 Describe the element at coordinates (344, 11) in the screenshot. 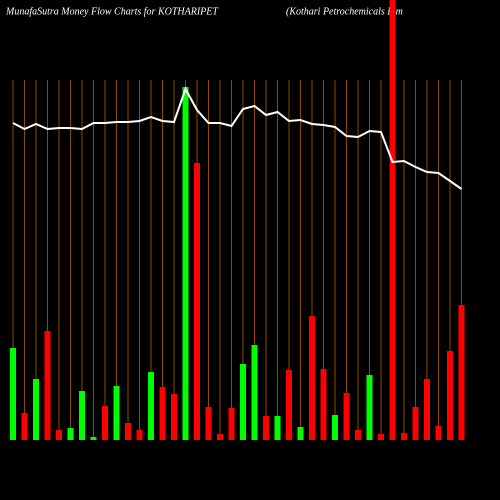

I see `chart-subtitle: (Kothari Petrochemicals Lim` at that location.